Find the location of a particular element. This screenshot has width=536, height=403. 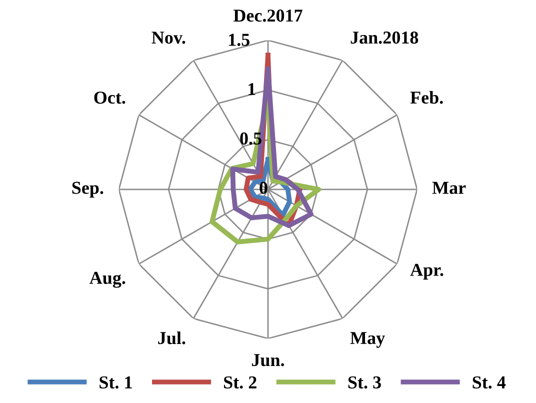

spoke-label: Jun. is located at coordinates (268, 360).